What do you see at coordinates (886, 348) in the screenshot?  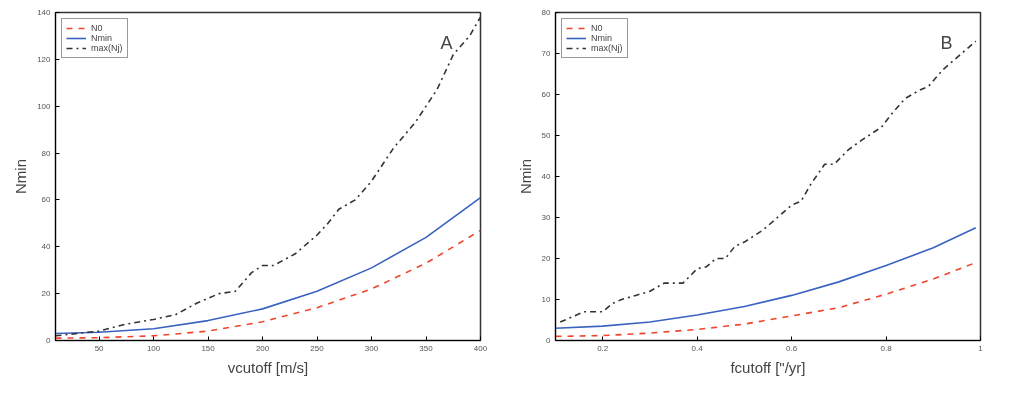 I see `x-tick-label: 0.8` at bounding box center [886, 348].